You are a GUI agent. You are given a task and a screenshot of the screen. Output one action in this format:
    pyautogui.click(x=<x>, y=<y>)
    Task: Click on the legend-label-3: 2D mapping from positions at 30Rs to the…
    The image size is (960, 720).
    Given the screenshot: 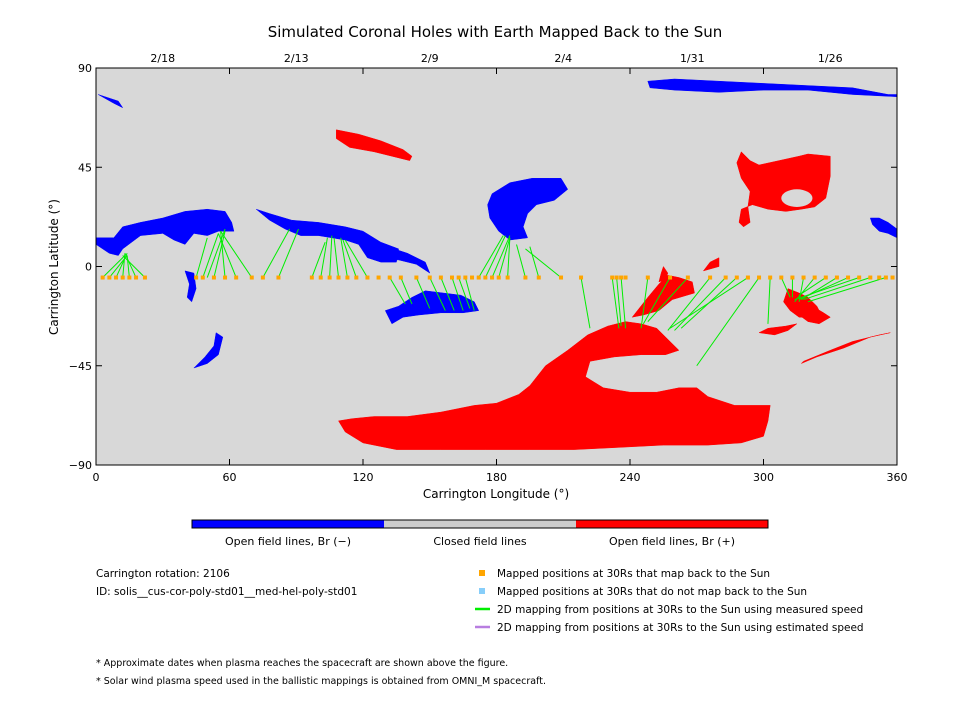 What is the action you would take?
    pyautogui.click(x=680, y=628)
    